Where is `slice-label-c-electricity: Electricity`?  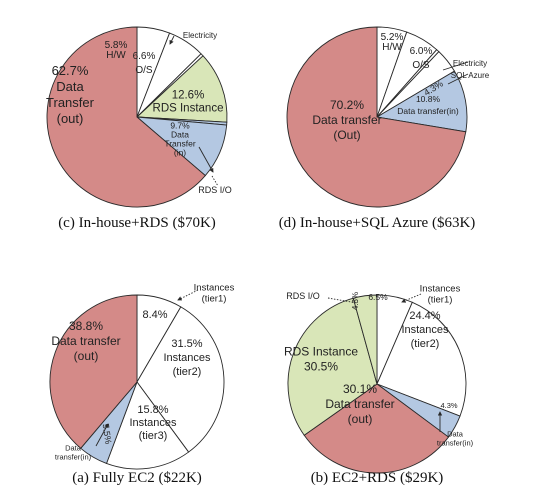 slice-label-c-electricity: Electricity is located at coordinates (200, 35).